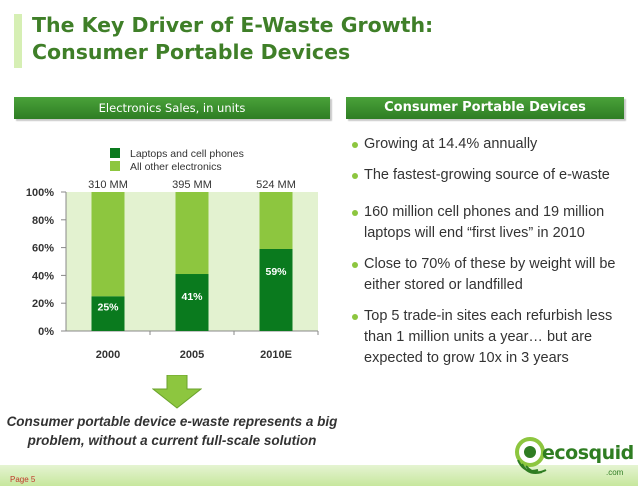 Image resolution: width=638 pixels, height=486 pixels. Describe the element at coordinates (108, 355) in the screenshot. I see `x-tick-label: 2000` at that location.